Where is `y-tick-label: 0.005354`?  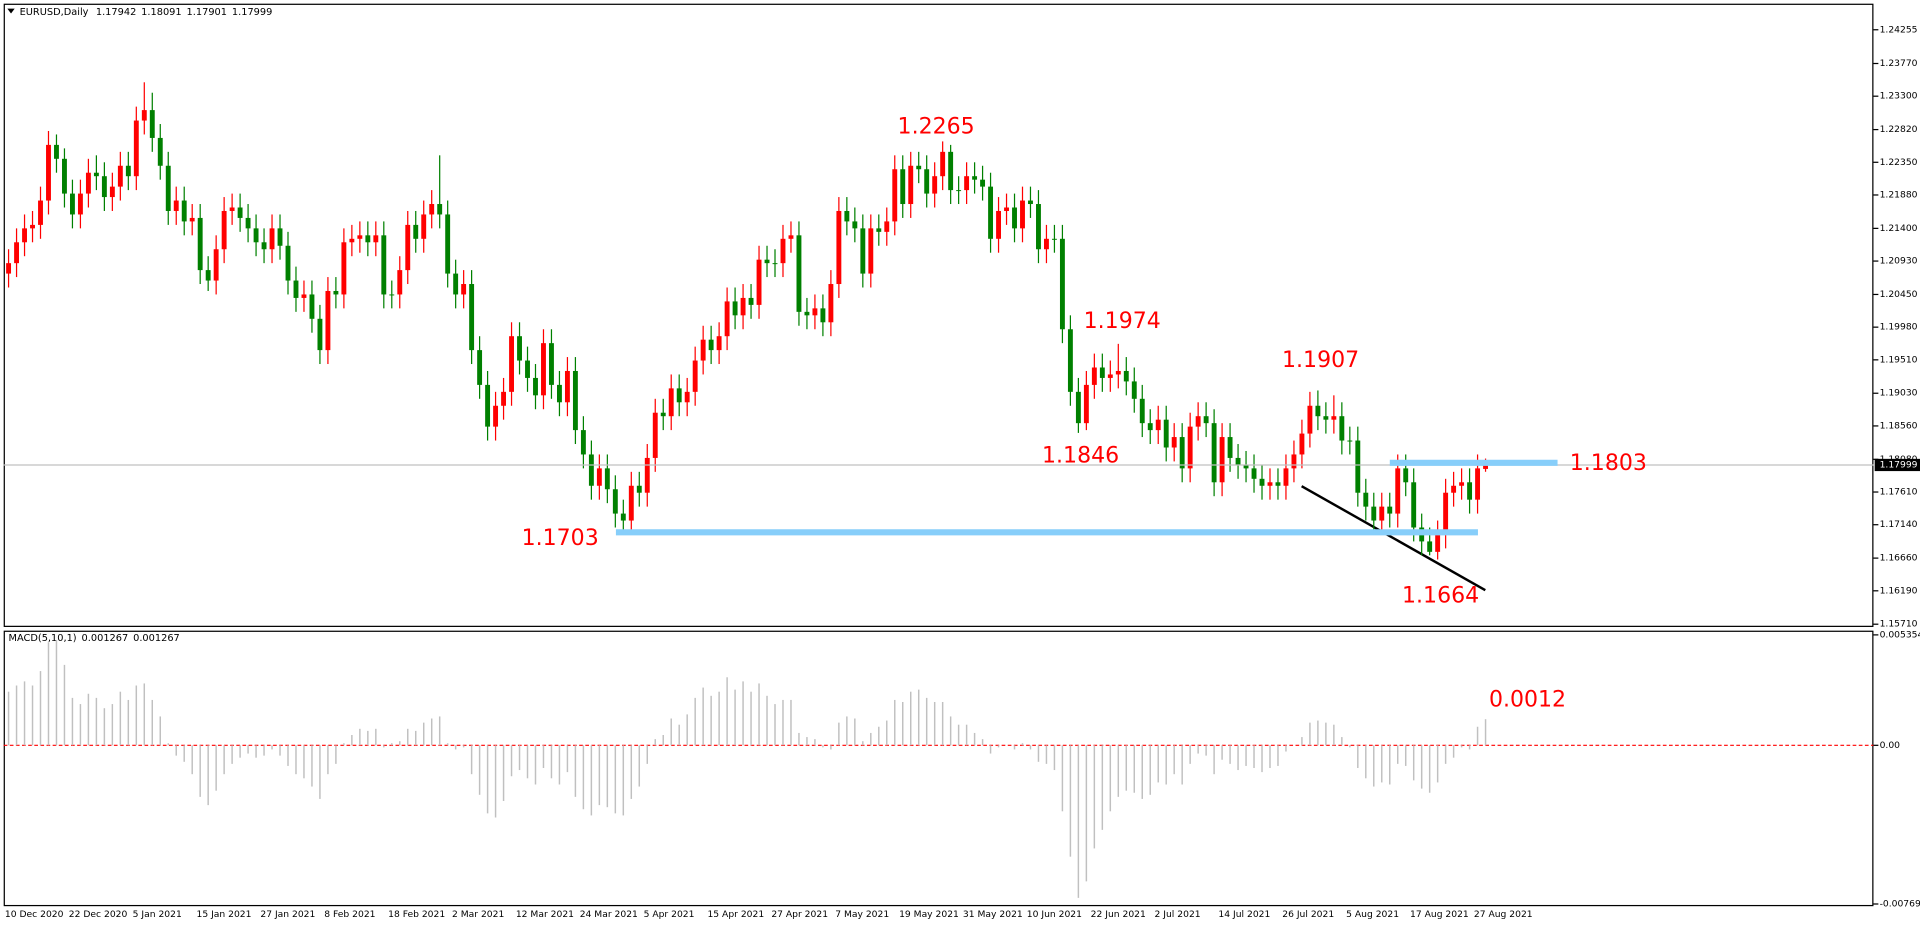 y-tick-label: 0.005354 is located at coordinates (1900, 634).